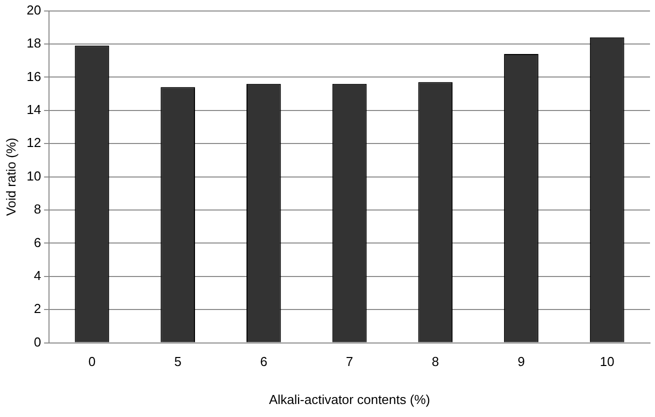 The width and height of the screenshot is (655, 417). Describe the element at coordinates (264, 362) in the screenshot. I see `x-tick-label: 6` at that location.